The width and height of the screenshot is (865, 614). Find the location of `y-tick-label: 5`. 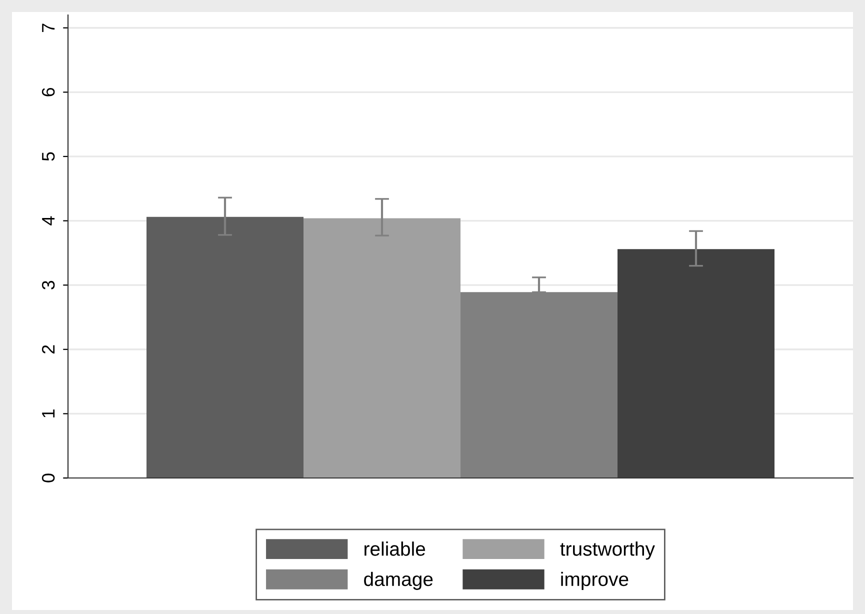

y-tick-label: 5 is located at coordinates (48, 156).